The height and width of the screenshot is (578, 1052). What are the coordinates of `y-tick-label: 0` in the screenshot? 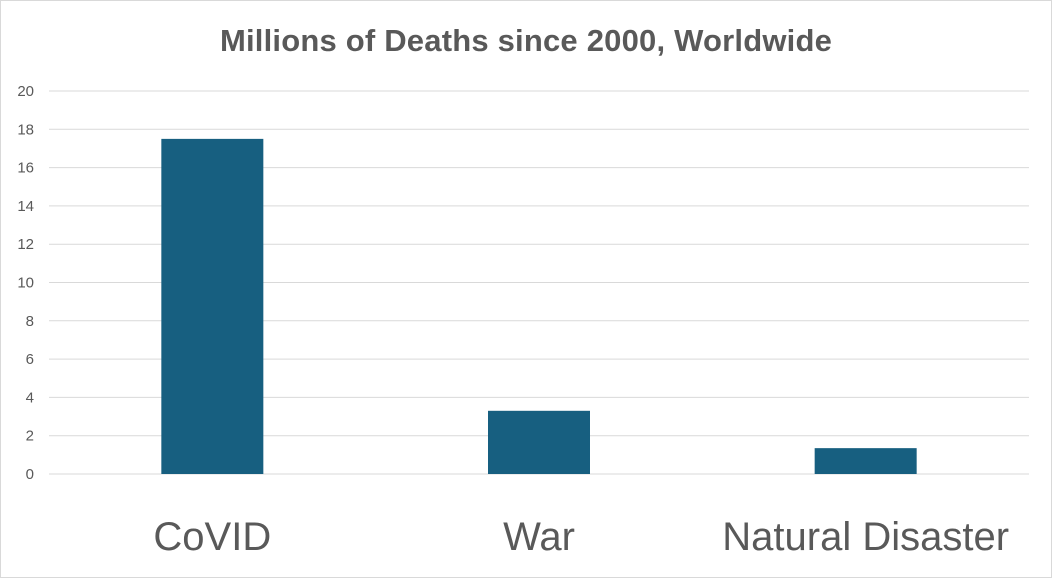 It's located at (30, 474).